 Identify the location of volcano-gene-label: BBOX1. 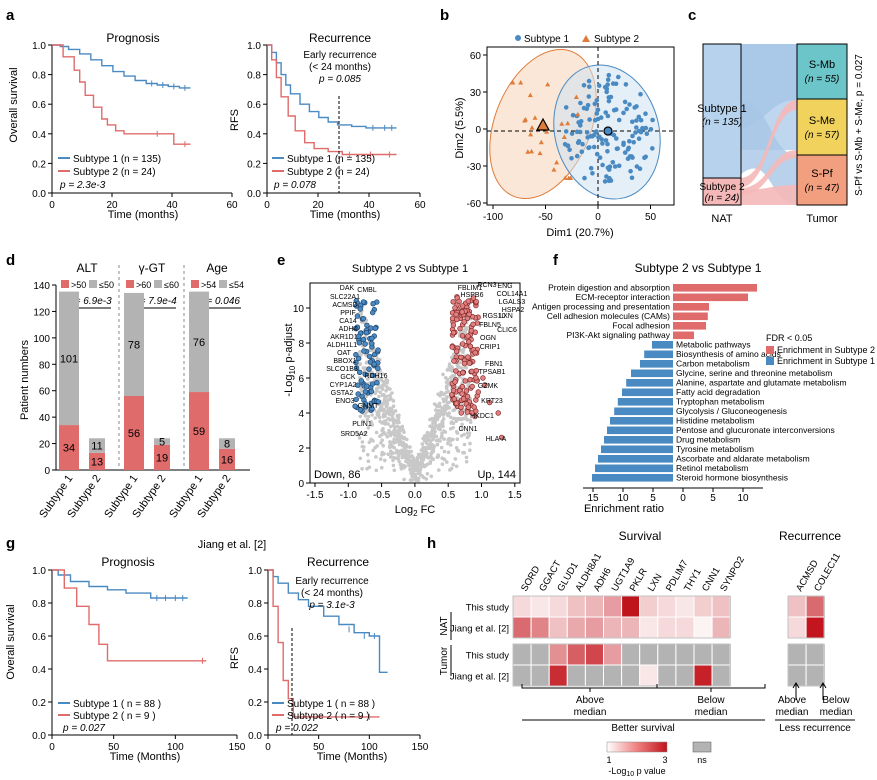
(344, 361).